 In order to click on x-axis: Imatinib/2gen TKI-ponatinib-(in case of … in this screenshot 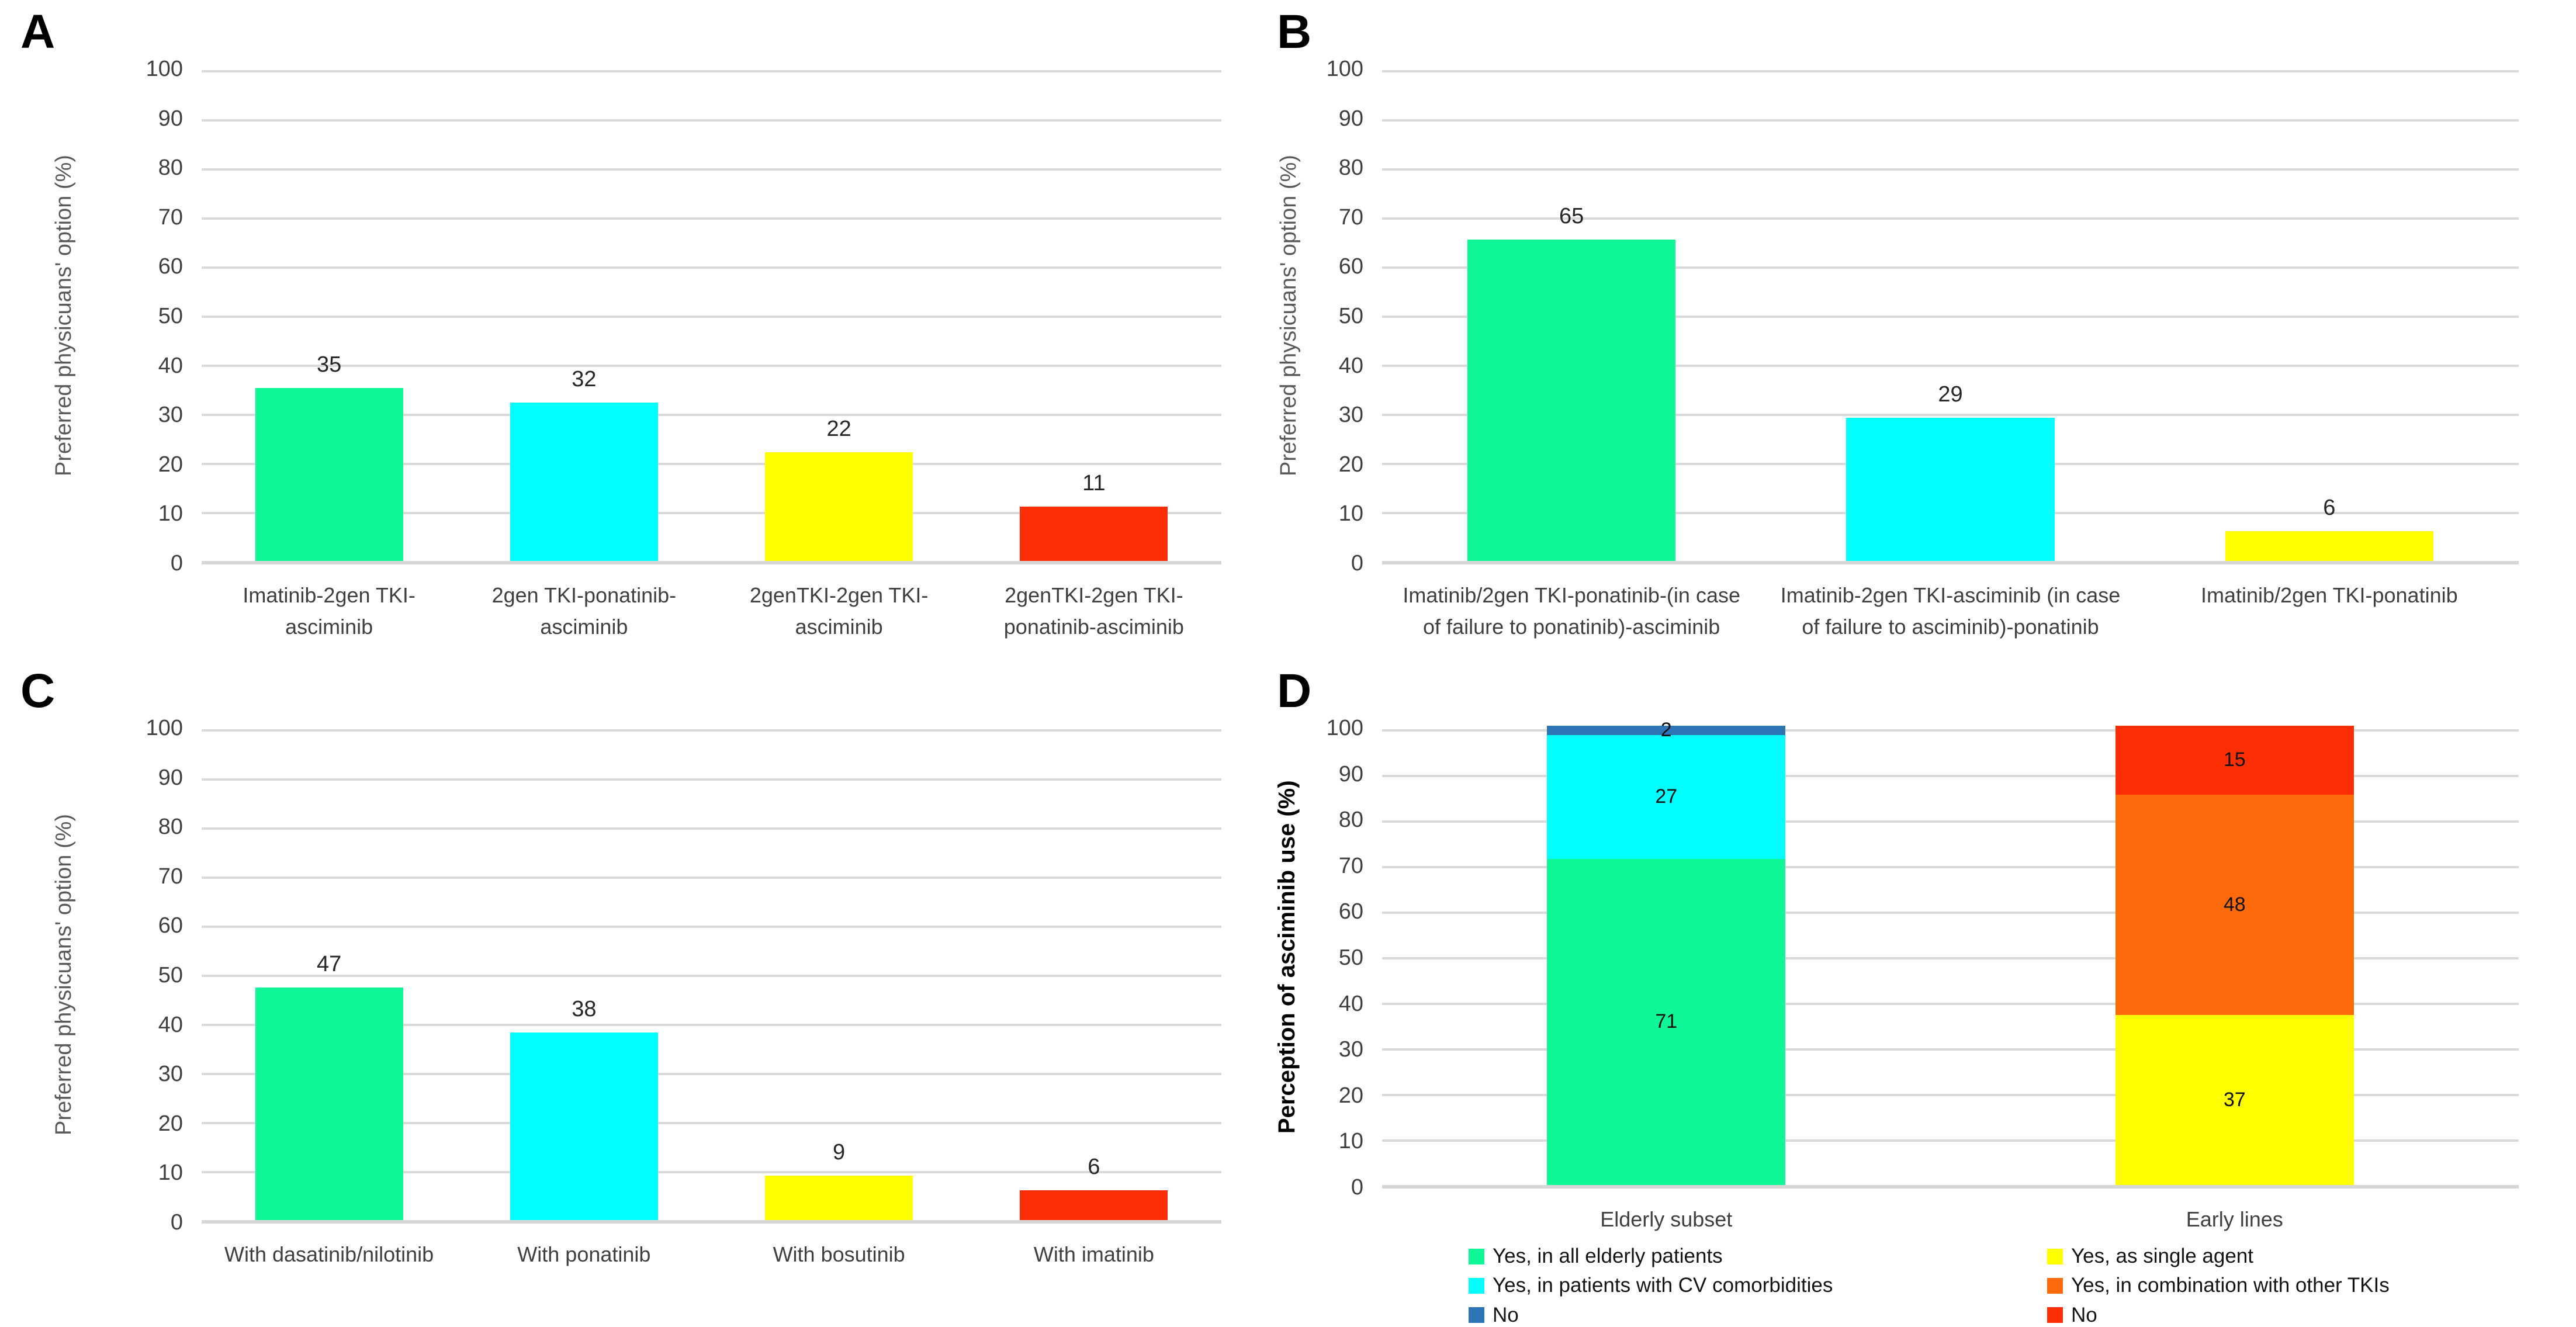, I will do `click(1951, 612)`.